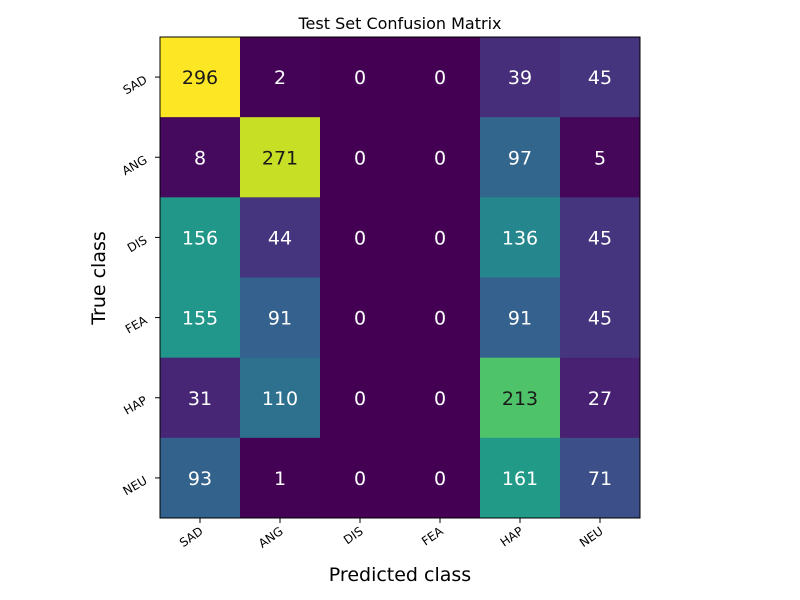  I want to click on cell-value-label: 136, so click(520, 238).